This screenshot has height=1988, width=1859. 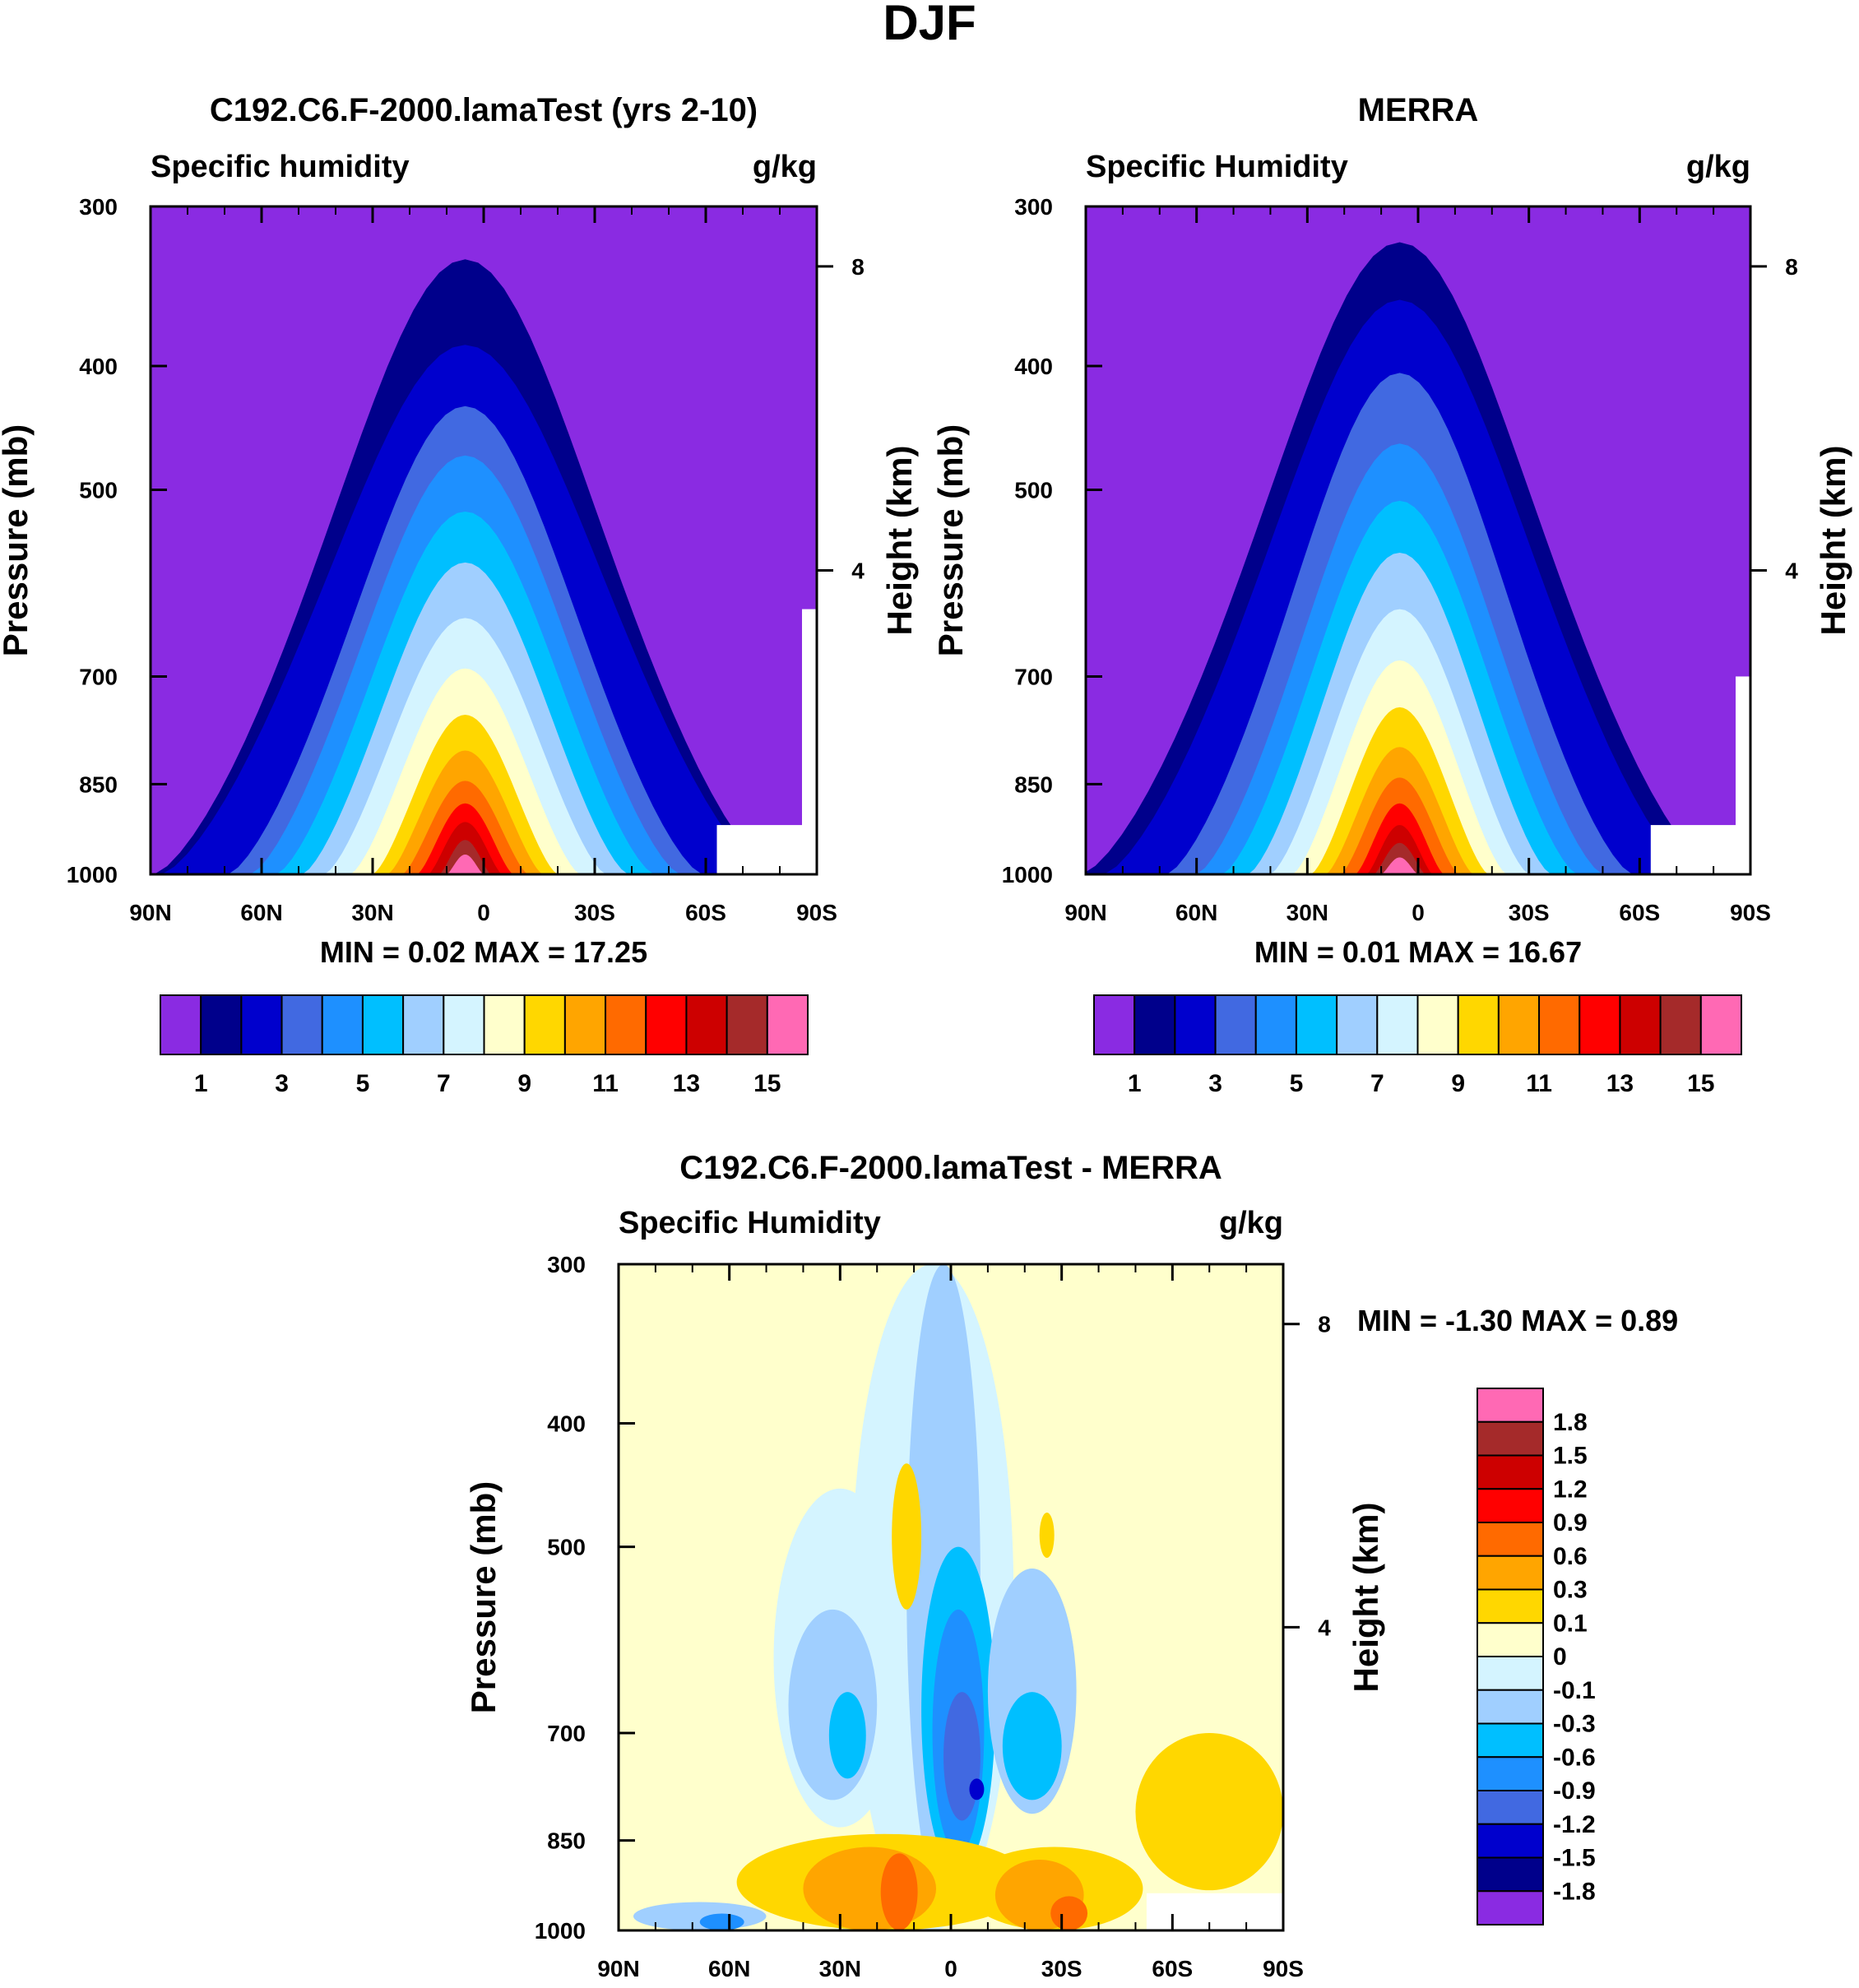 What do you see at coordinates (1069, 1913) in the screenshot?
I see `contour-level-0.6` at bounding box center [1069, 1913].